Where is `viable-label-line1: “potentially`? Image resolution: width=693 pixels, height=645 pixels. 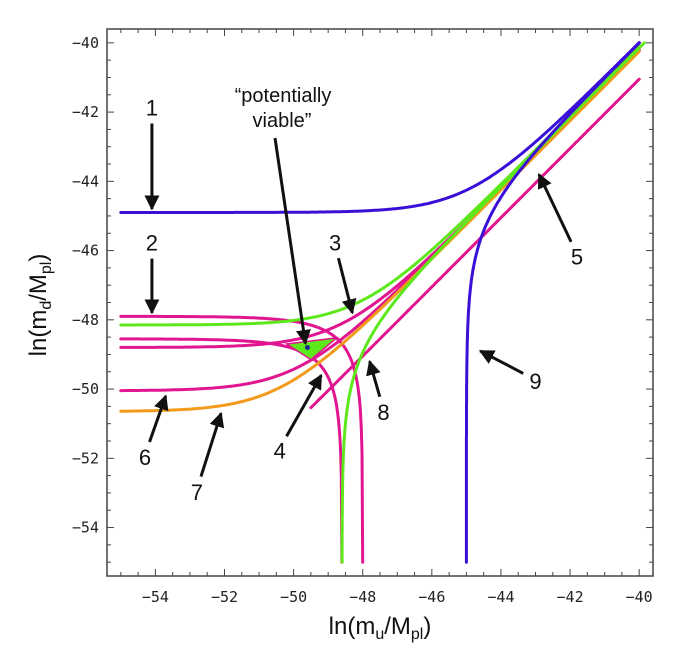
viable-label-line1: “potentially is located at coordinates (283, 96).